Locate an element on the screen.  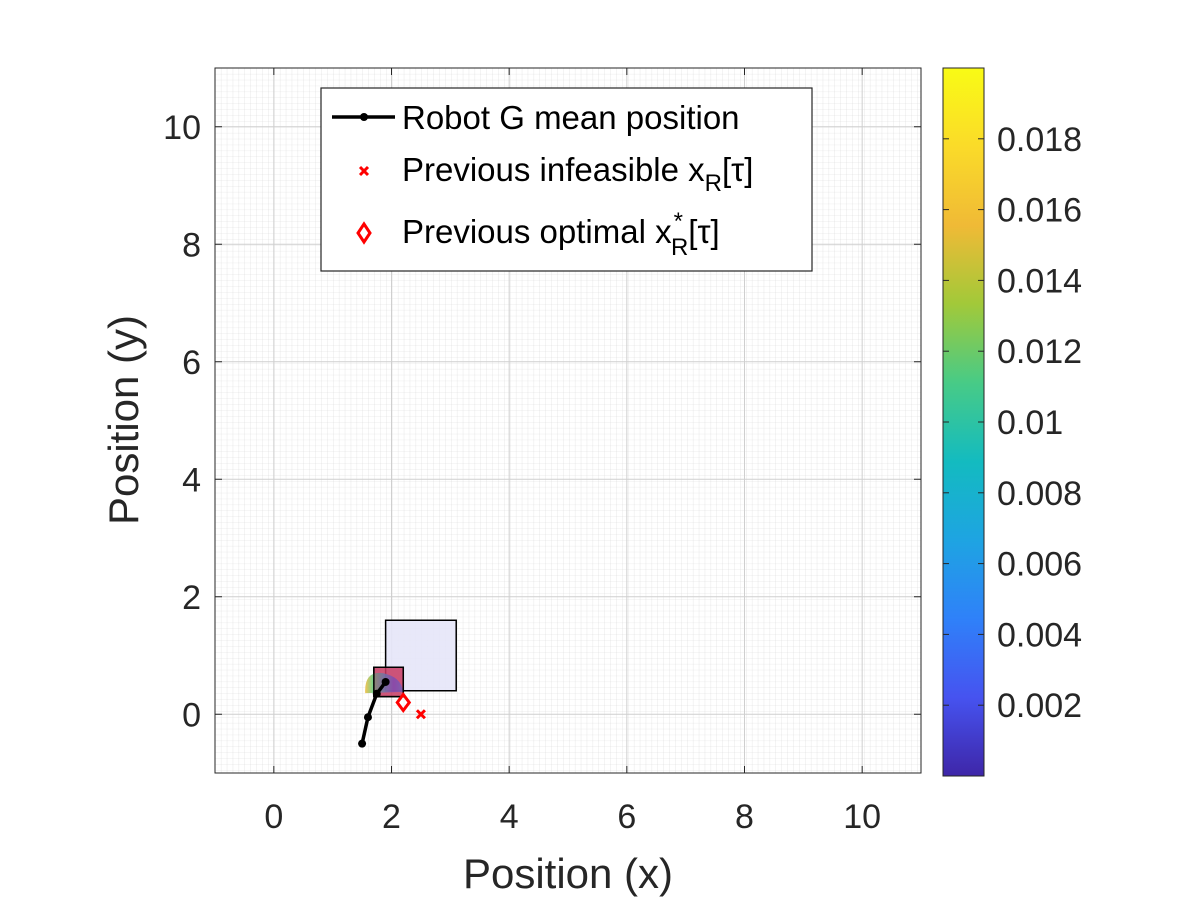
y-tick-label: 0 is located at coordinates (191, 715).